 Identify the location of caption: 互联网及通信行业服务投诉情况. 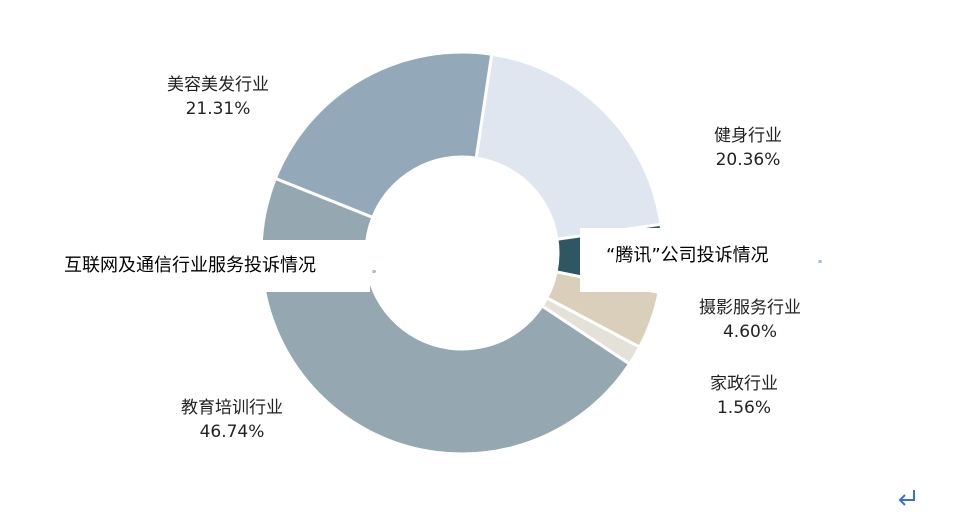
(190, 265).